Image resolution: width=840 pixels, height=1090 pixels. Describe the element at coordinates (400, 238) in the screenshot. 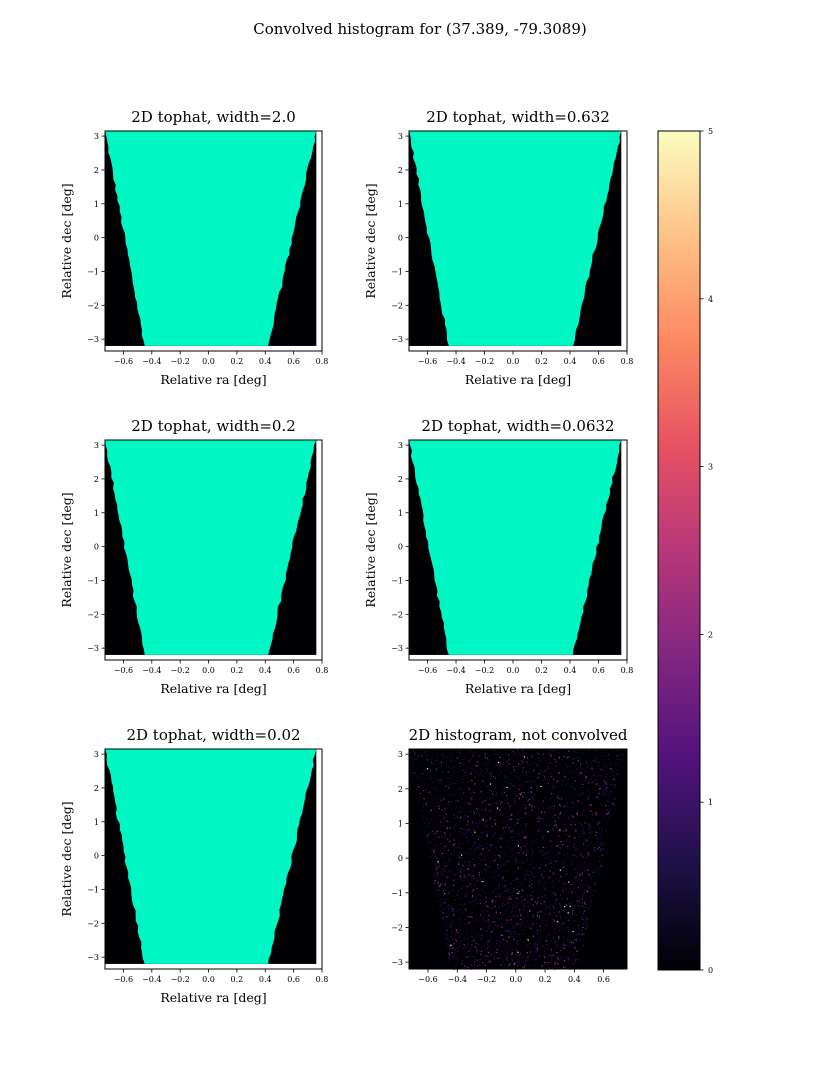

I see `y-tick-label: 0` at that location.